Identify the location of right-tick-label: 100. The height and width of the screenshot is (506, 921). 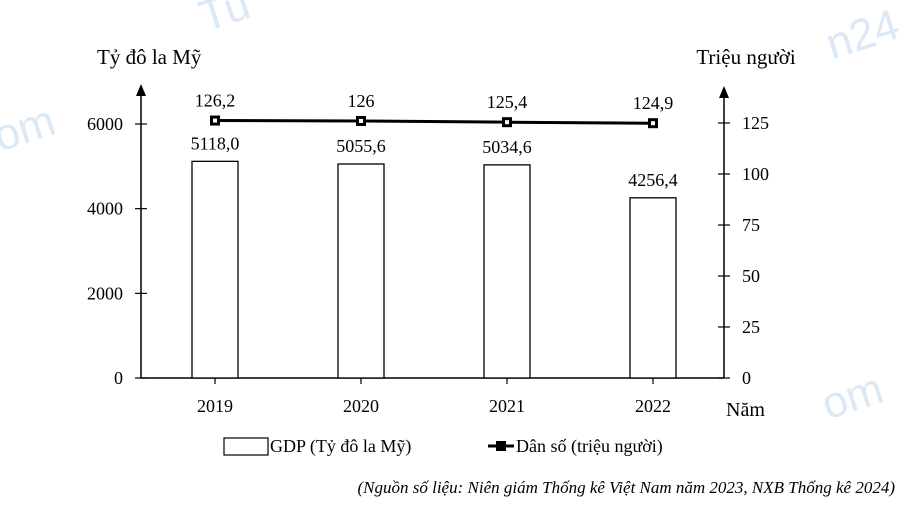
(755, 174).